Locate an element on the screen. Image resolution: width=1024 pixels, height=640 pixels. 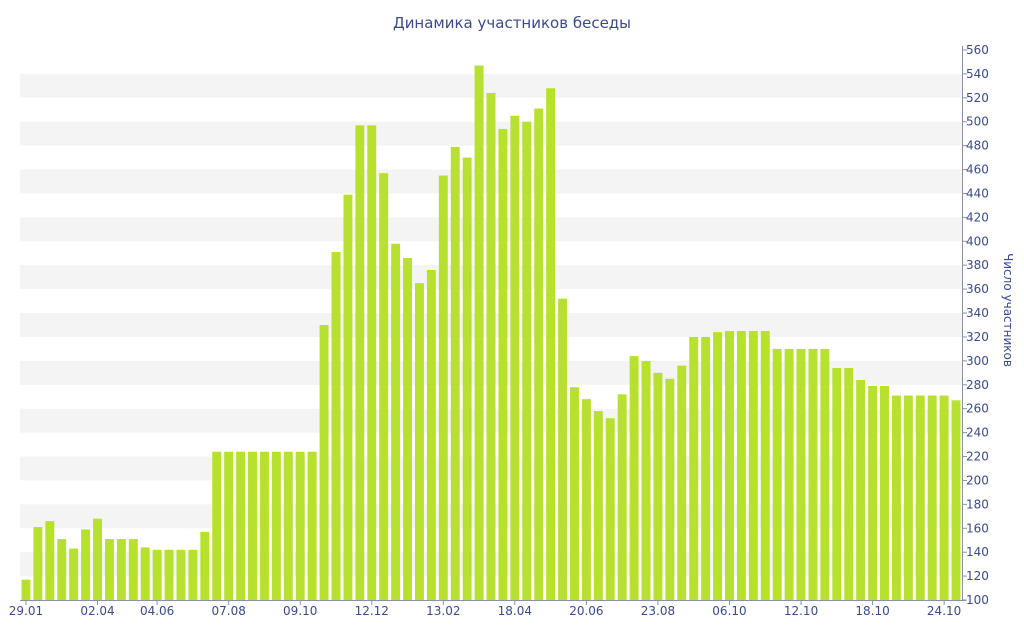
x-tick-label: 13.02 is located at coordinates (443, 611).